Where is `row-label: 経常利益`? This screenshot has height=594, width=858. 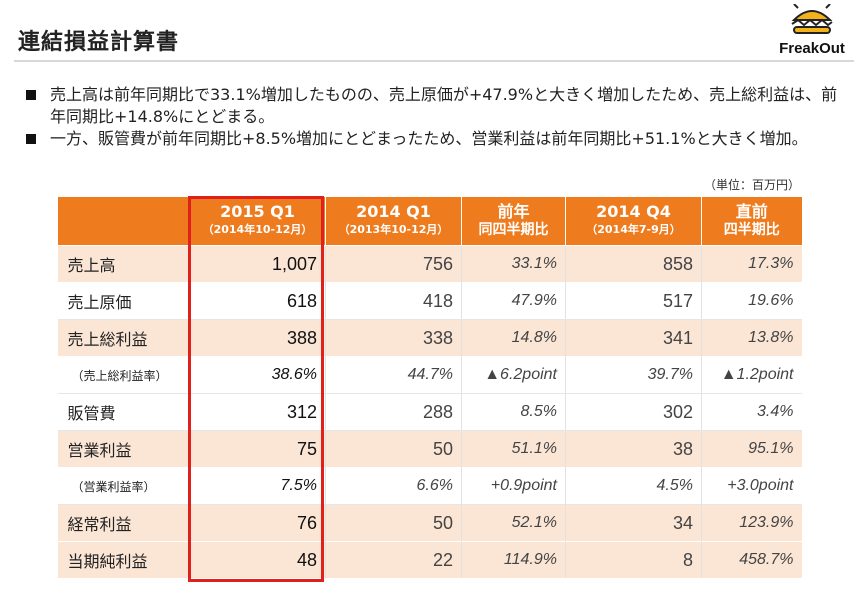 row-label: 経常利益 is located at coordinates (123, 523).